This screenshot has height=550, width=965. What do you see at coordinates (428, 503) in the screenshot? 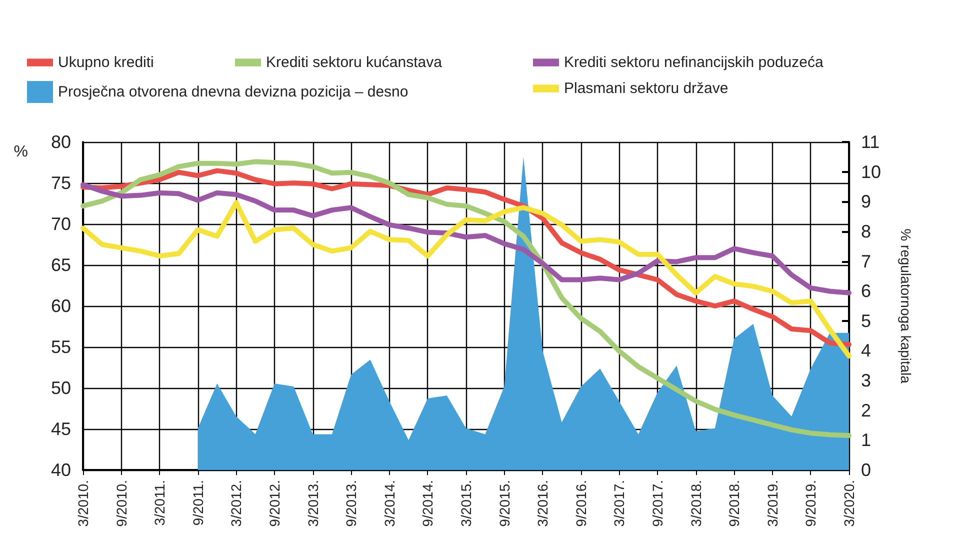
I see `x-tick-label: 9/2014.` at bounding box center [428, 503].